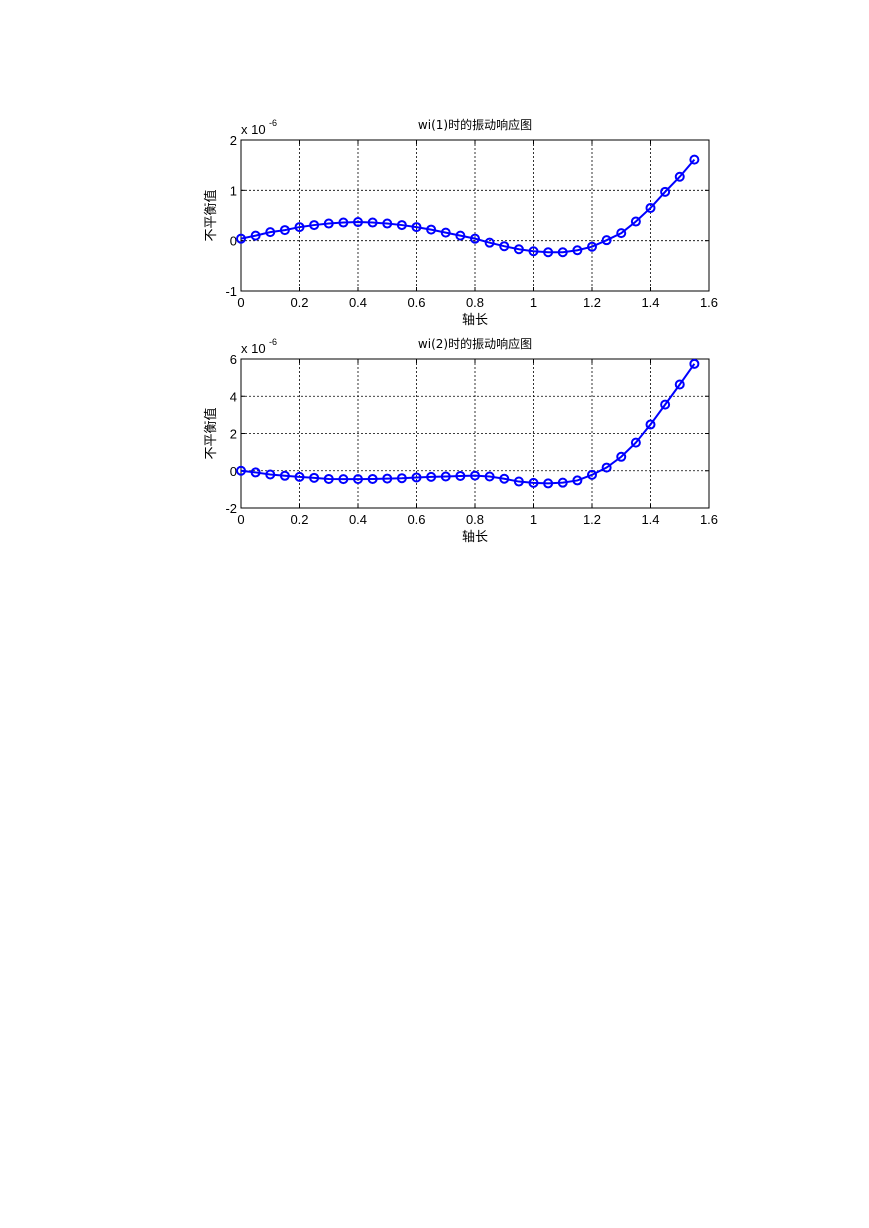 The height and width of the screenshot is (1228, 869). Describe the element at coordinates (475, 124) in the screenshot. I see `chart-title: wi(1)时的振动响应图` at that location.